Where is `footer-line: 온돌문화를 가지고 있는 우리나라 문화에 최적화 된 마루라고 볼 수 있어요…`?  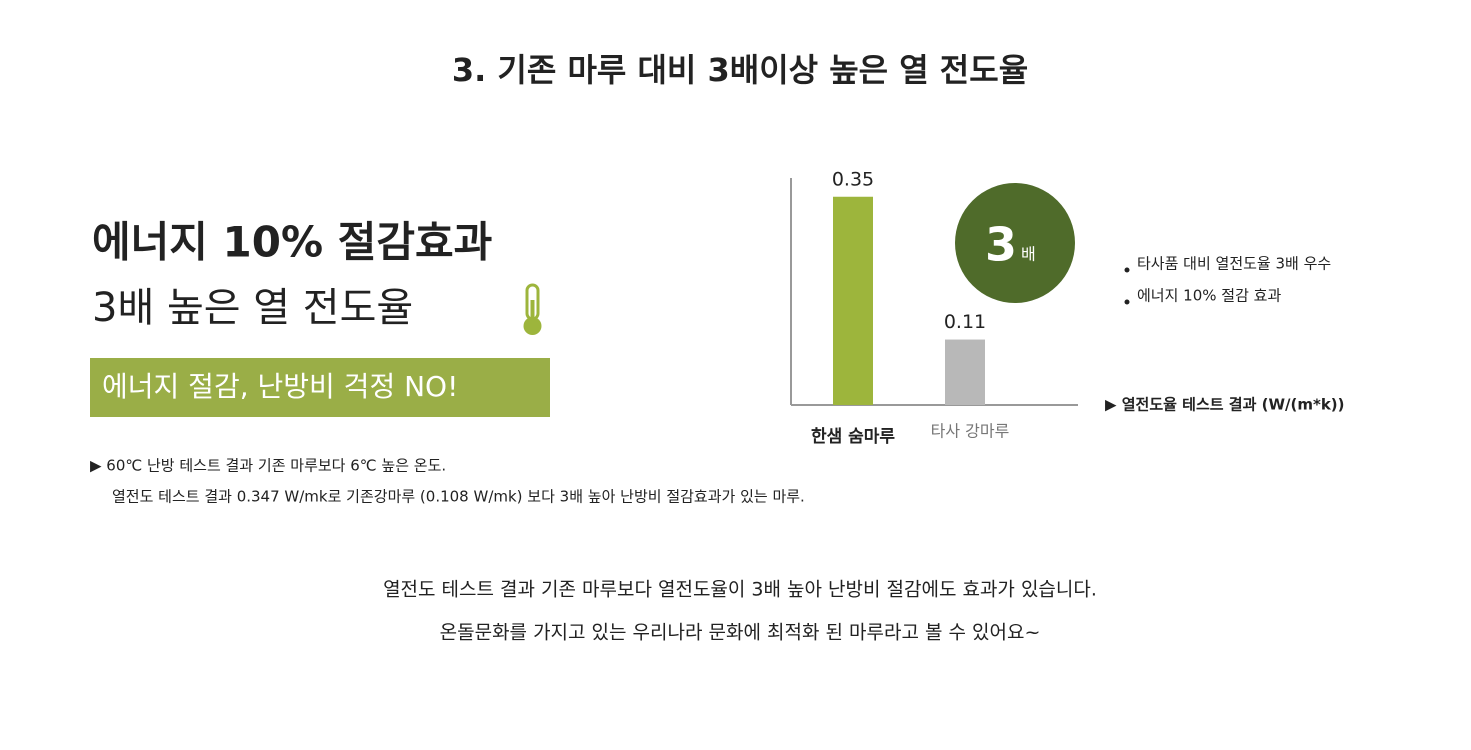 footer-line: 온돌문화를 가지고 있는 우리나라 문화에 최적화 된 마루라고 볼 수 있어요… is located at coordinates (740, 633).